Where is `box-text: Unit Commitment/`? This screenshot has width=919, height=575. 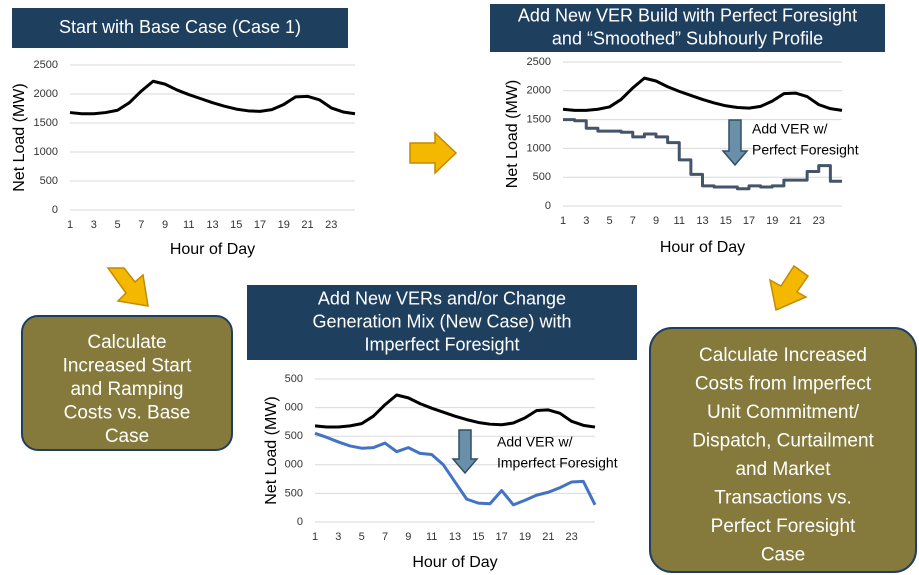 box-text: Unit Commitment/ is located at coordinates (783, 412).